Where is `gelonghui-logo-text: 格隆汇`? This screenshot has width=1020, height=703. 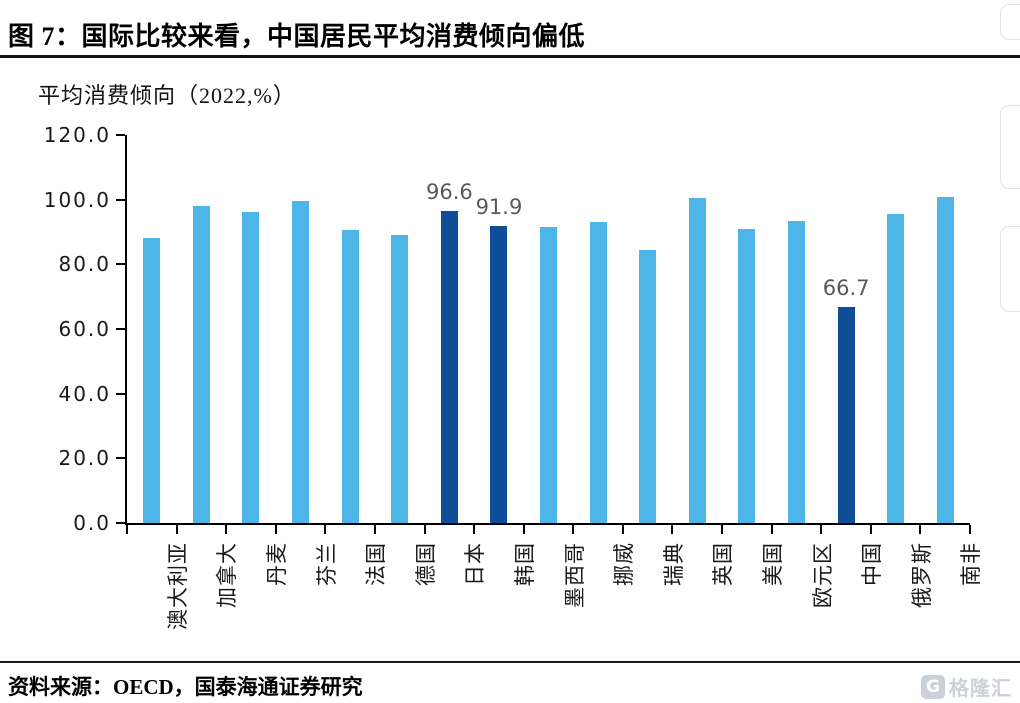
gelonghui-logo-text: 格隆汇 is located at coordinates (980, 688).